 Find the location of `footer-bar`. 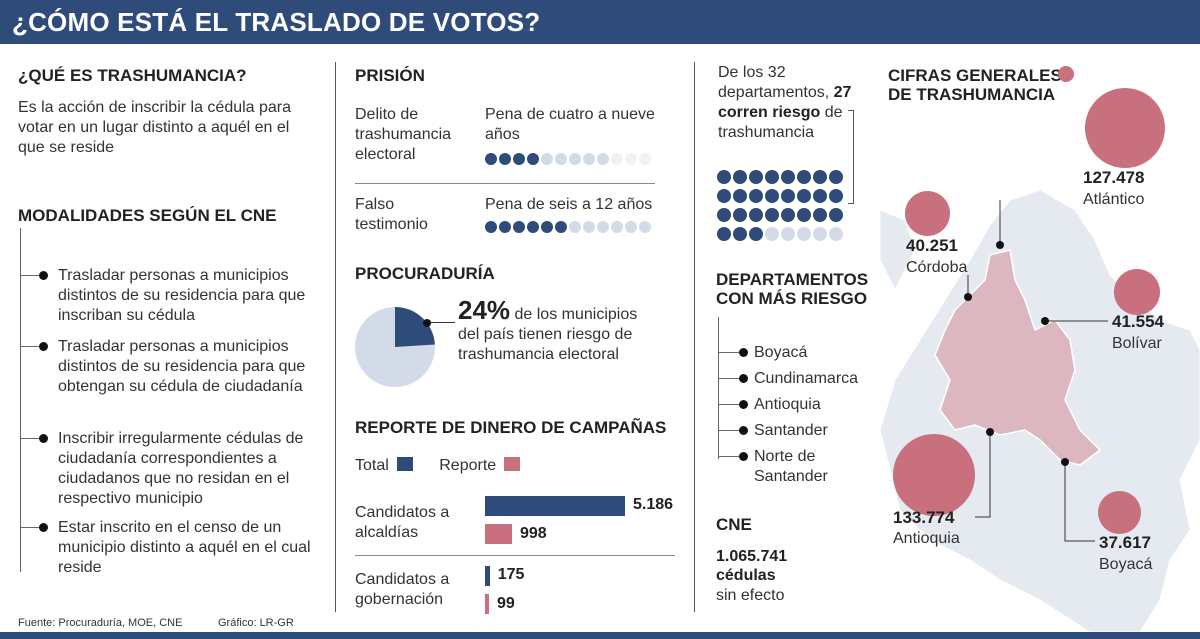

footer-bar is located at coordinates (600, 635).